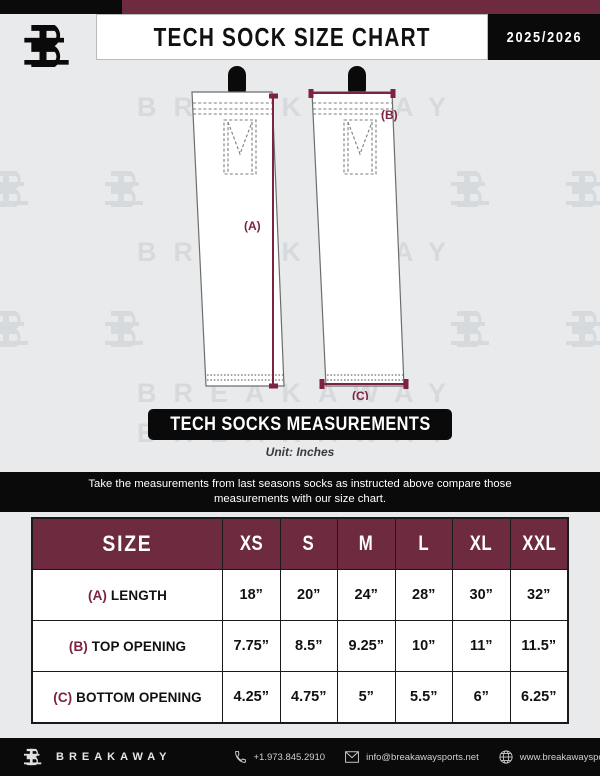 The width and height of the screenshot is (600, 776). Describe the element at coordinates (300, 499) in the screenshot. I see `instruction-line-2: measurements with our size chart.` at that location.